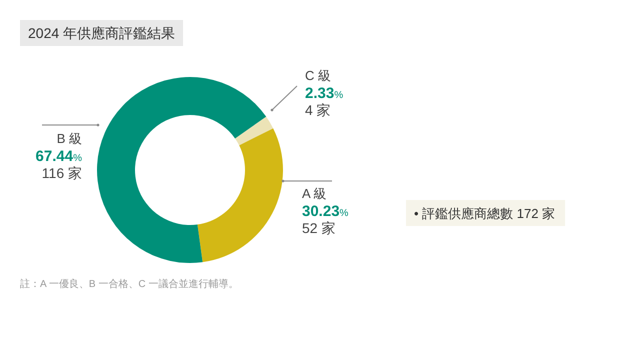 The image size is (641, 340). I want to click on data-label: 30.23% 52 家, so click(325, 219).